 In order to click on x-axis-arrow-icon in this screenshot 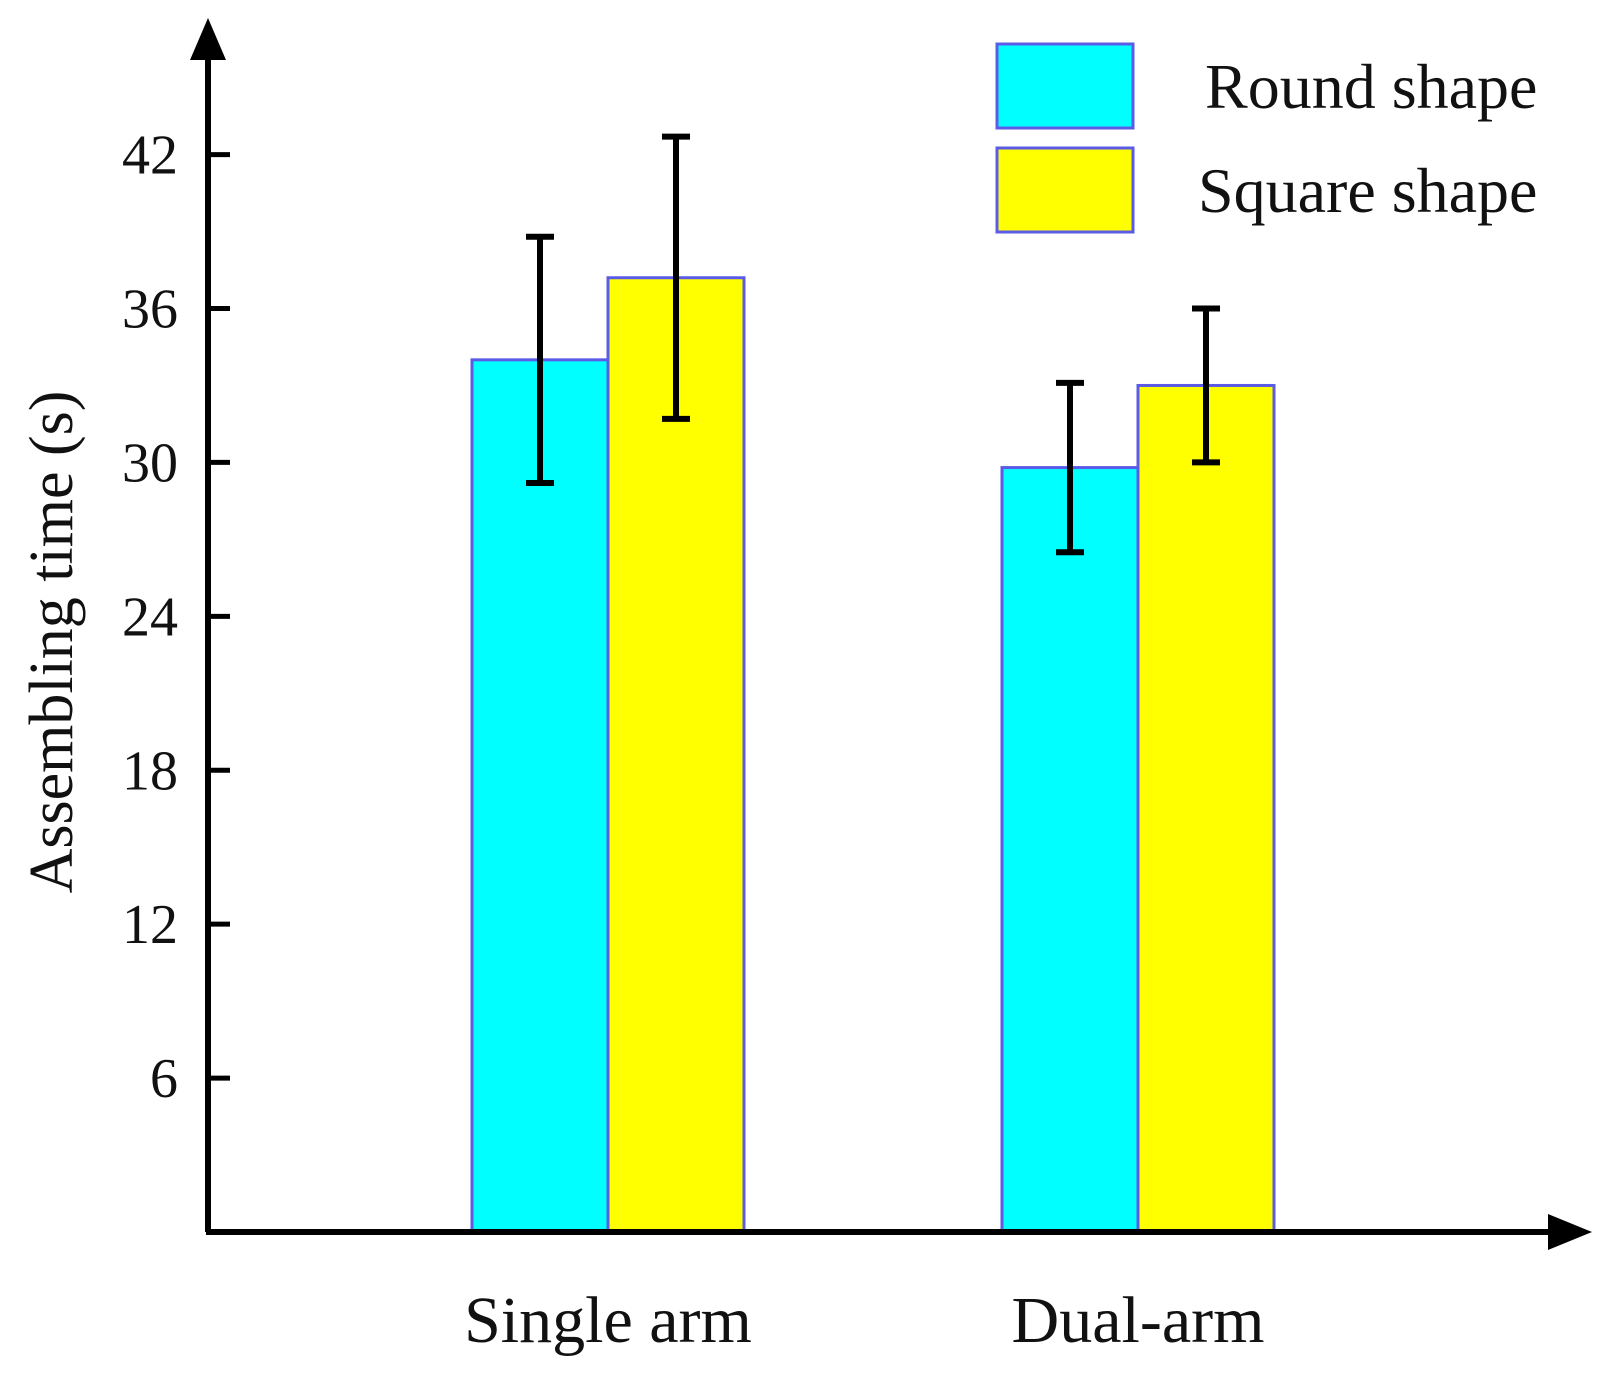, I will do `click(1570, 1232)`.